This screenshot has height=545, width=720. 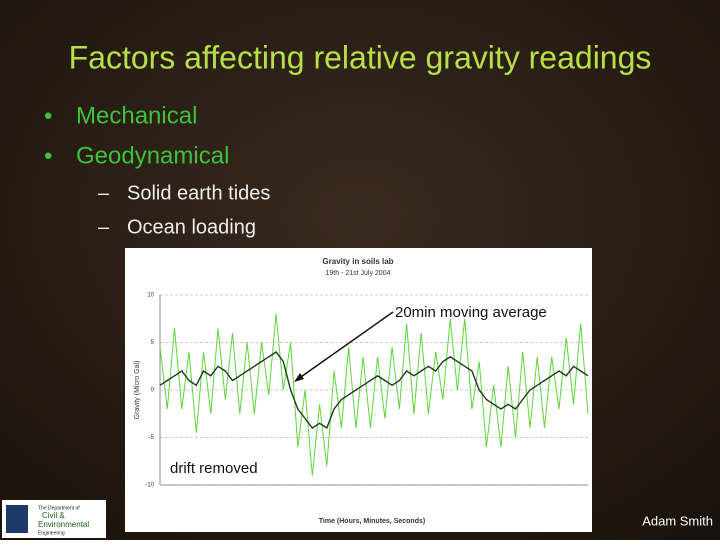 What do you see at coordinates (372, 521) in the screenshot?
I see `x-axis-label: Time (Hours, Minutes, Seconds)` at bounding box center [372, 521].